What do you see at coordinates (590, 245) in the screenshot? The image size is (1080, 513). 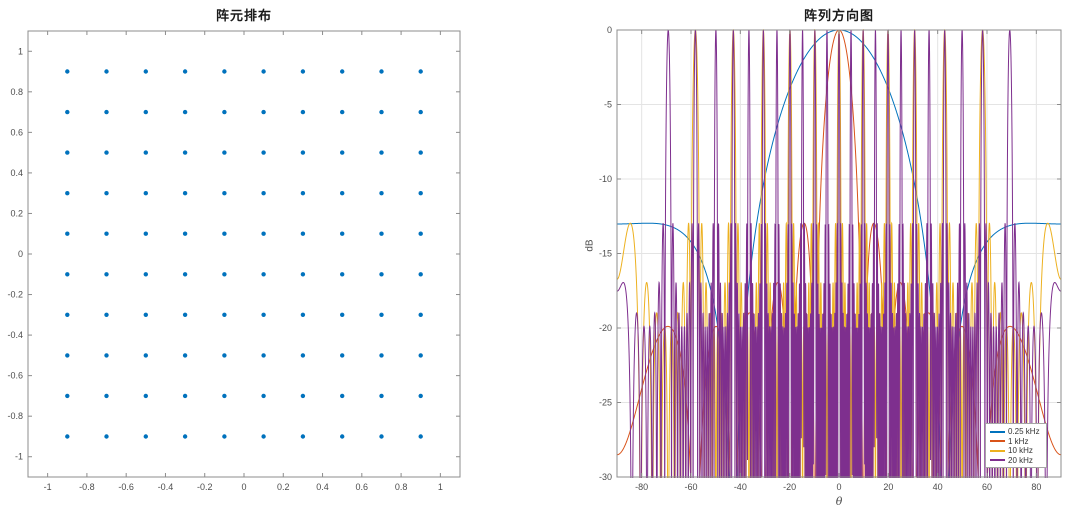 I see `y-axis-label-db: dB` at bounding box center [590, 245].